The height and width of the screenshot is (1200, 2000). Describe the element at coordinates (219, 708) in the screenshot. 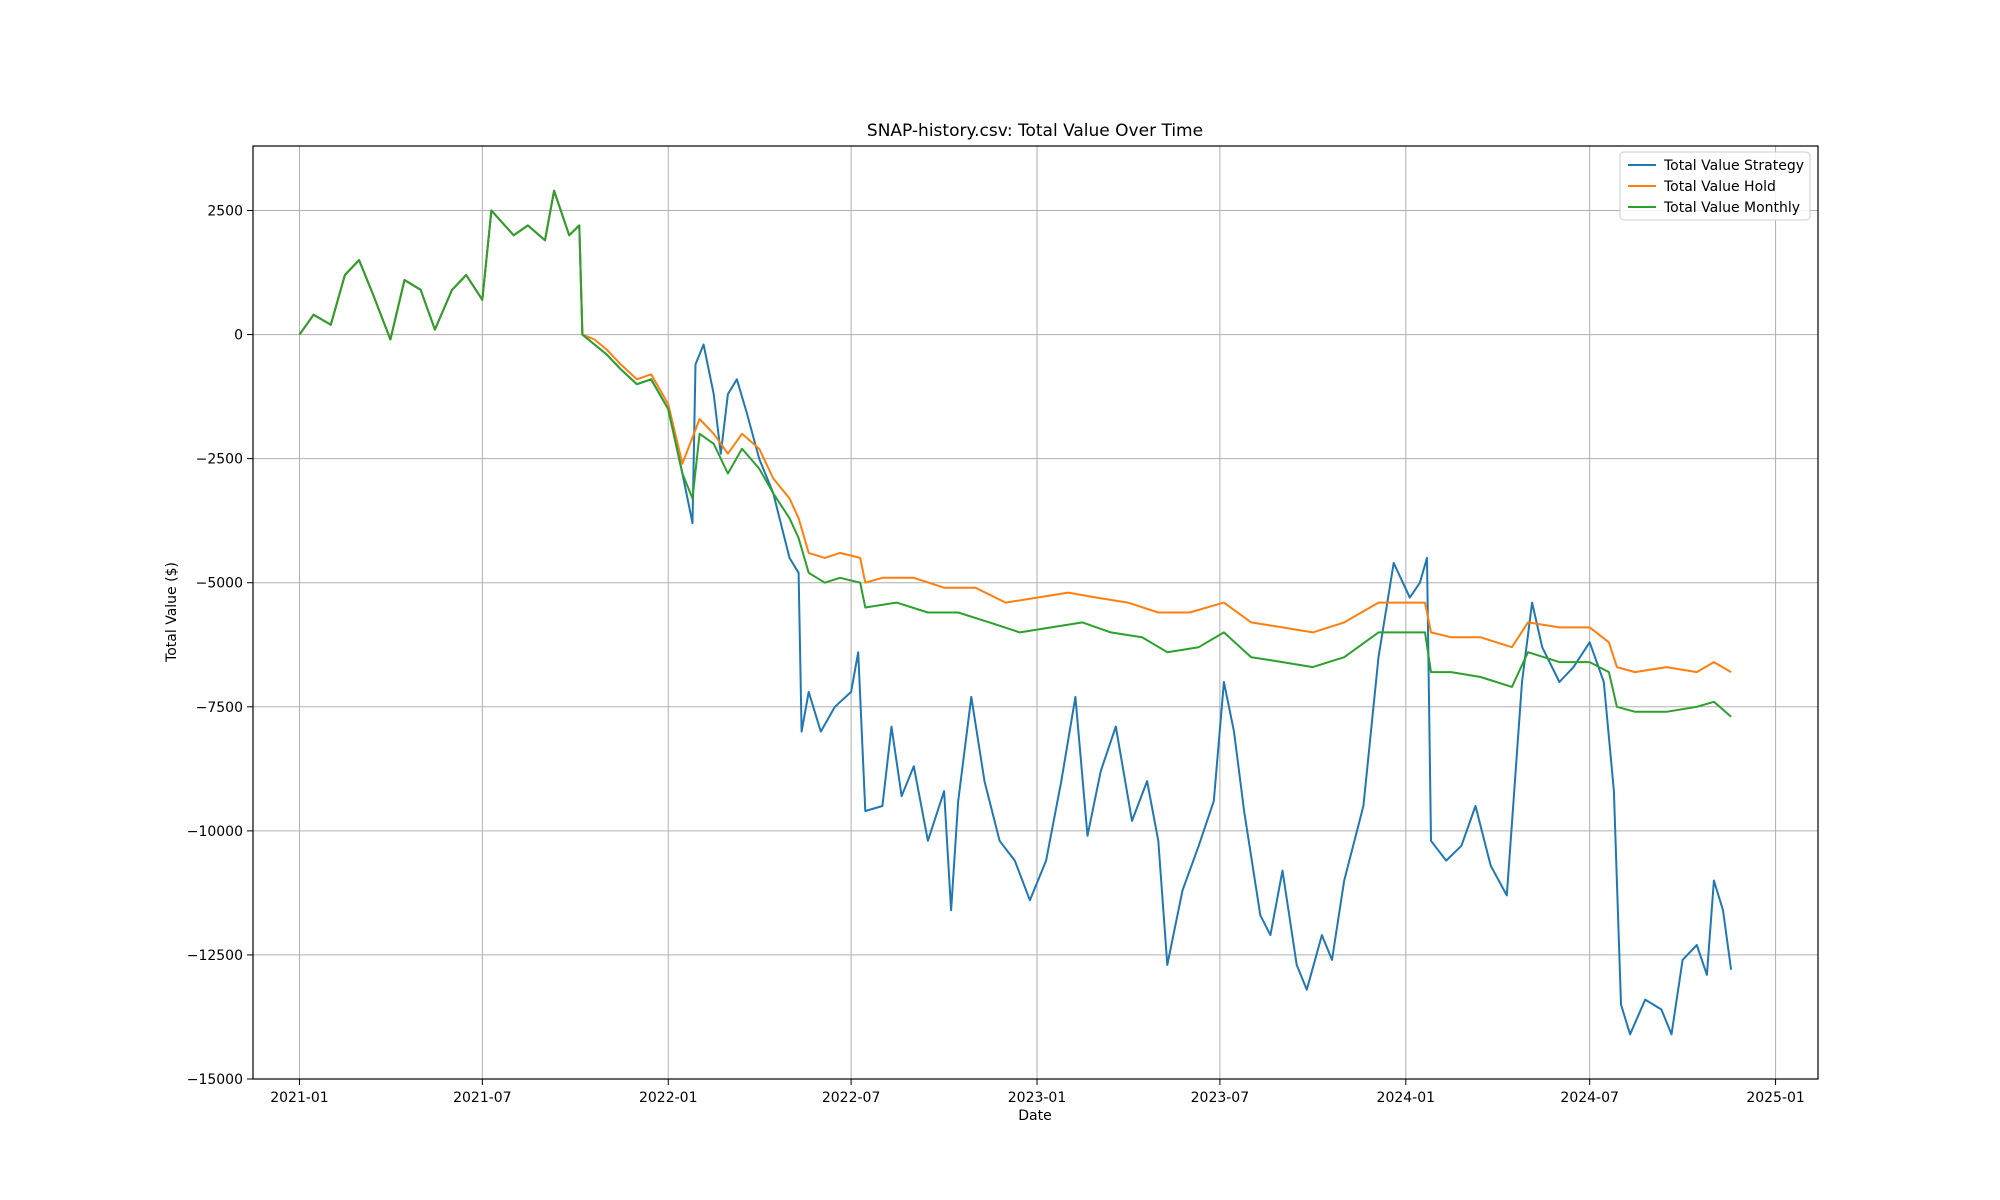

I see `y-tick-label: −7500` at that location.